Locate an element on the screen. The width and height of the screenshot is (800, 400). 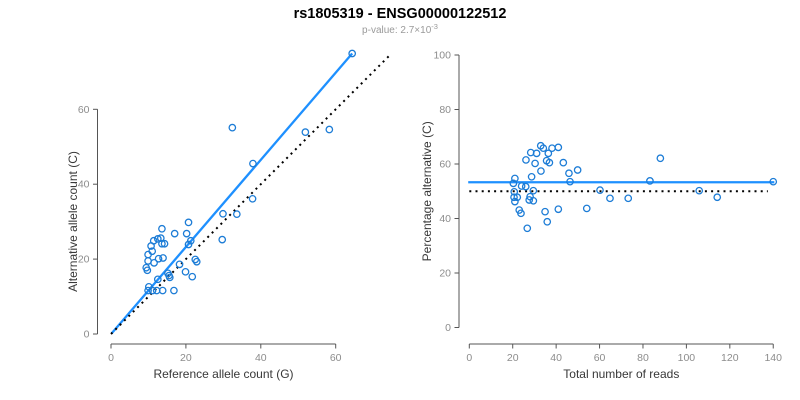
right-y-axis-title: Percentage alternative (C) is located at coordinates (427, 191).